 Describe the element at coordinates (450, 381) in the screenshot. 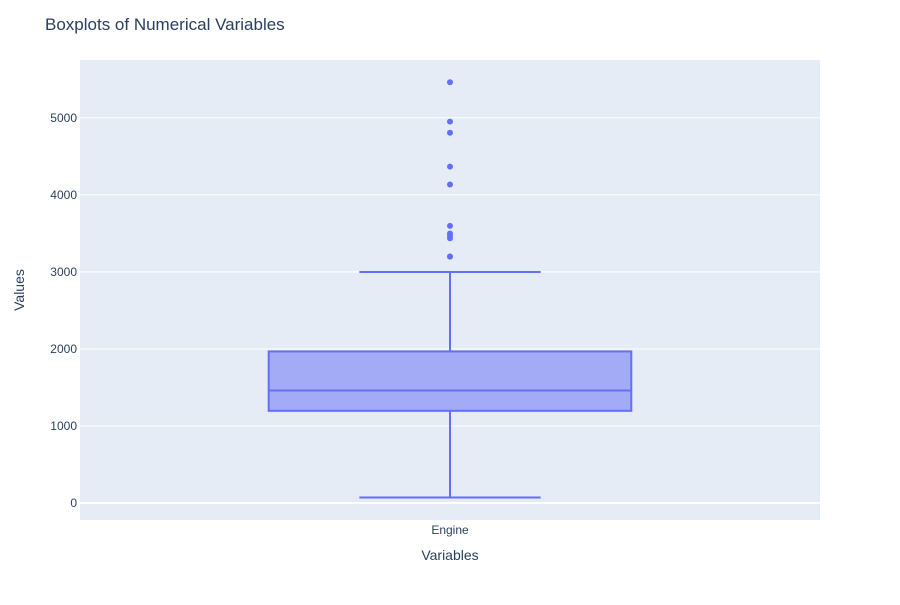

I see `iqr-box` at that location.